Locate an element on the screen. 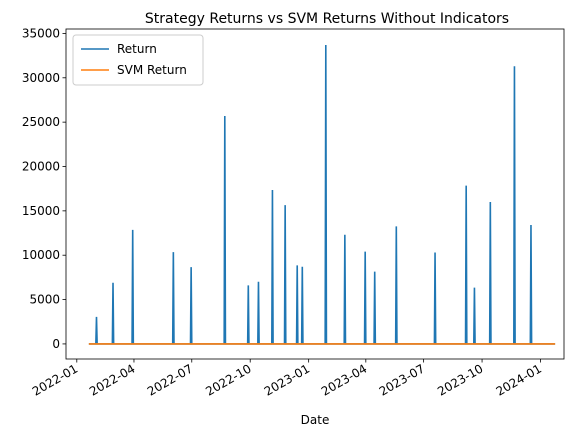 The height and width of the screenshot is (437, 571). legend-label-0: Return is located at coordinates (137, 49).